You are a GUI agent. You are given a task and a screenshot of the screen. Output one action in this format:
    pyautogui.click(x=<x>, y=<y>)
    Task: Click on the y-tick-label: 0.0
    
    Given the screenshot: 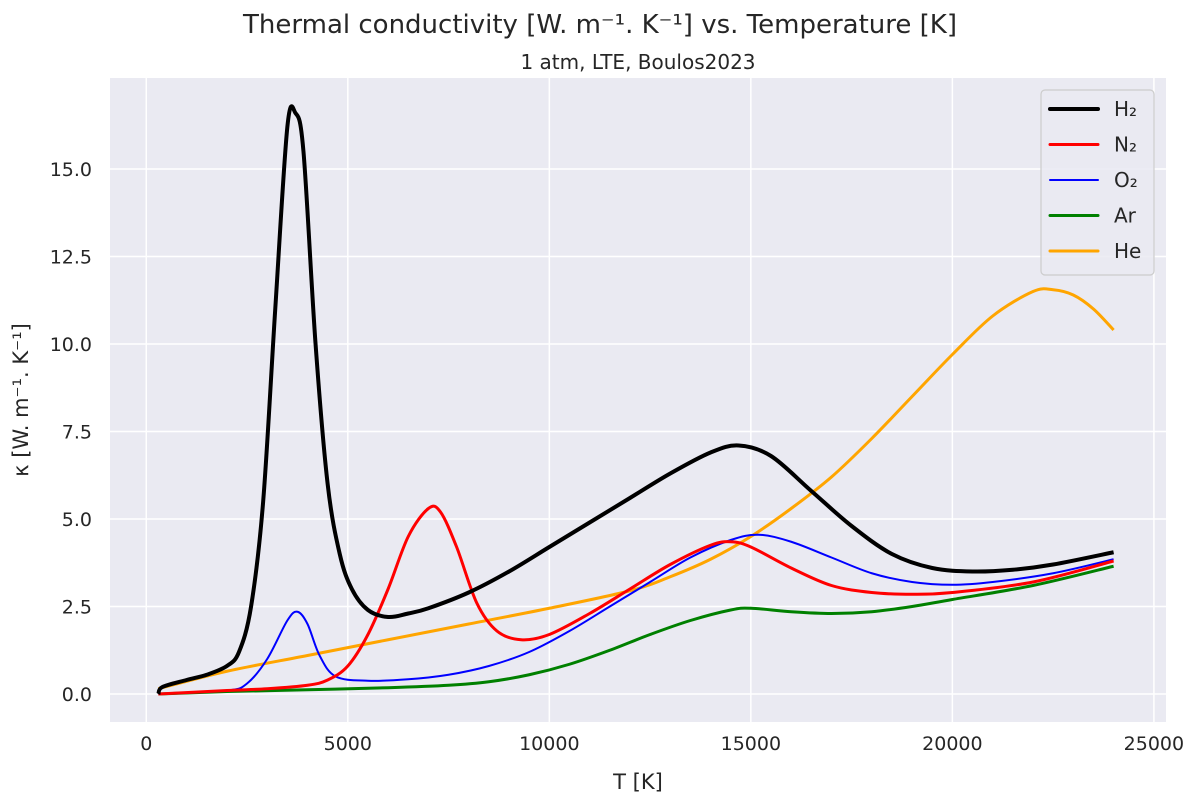 What is the action you would take?
    pyautogui.click(x=77, y=695)
    